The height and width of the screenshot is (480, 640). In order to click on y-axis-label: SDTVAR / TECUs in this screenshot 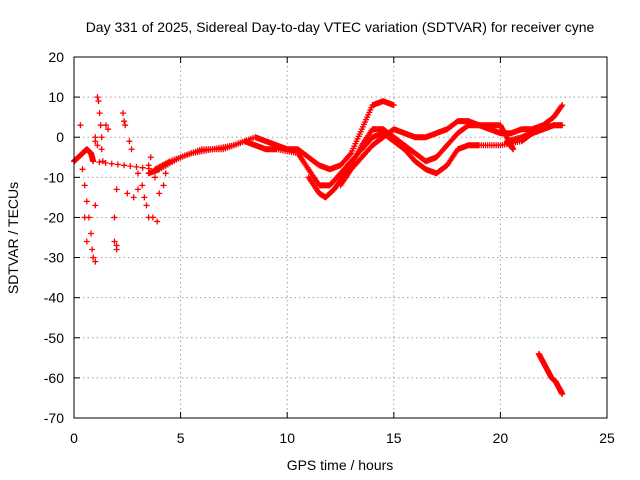, I will do `click(13, 238)`.